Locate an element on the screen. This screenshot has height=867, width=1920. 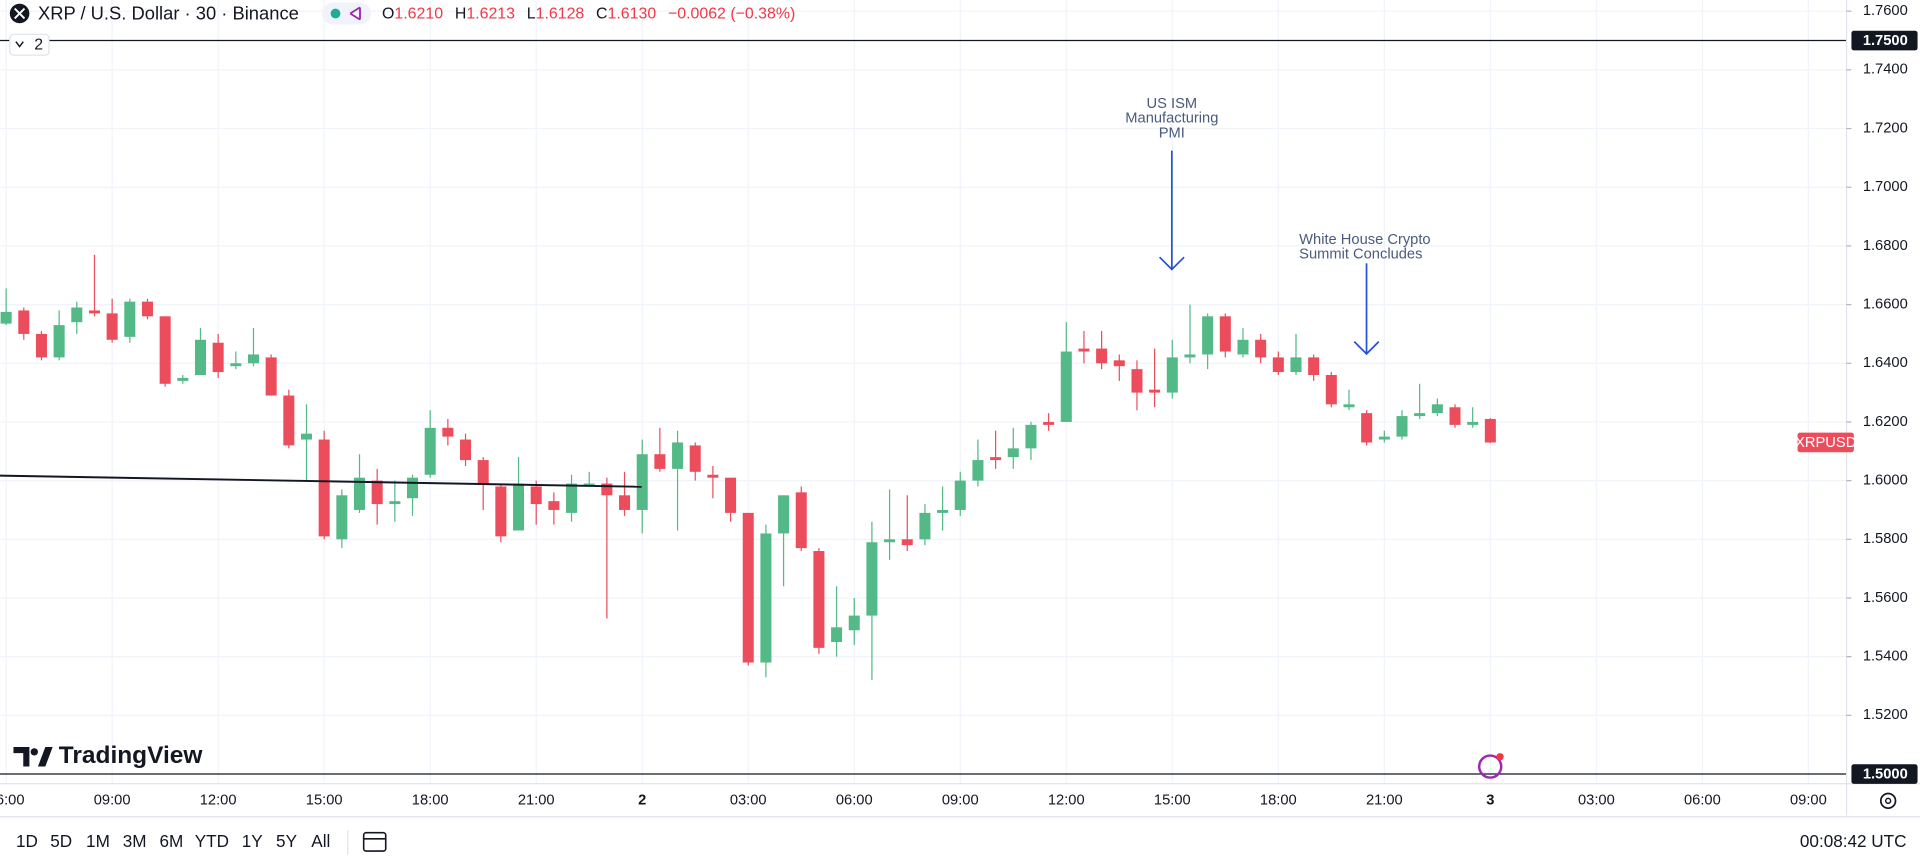
symbol-icon-mark is located at coordinates (20, 13).